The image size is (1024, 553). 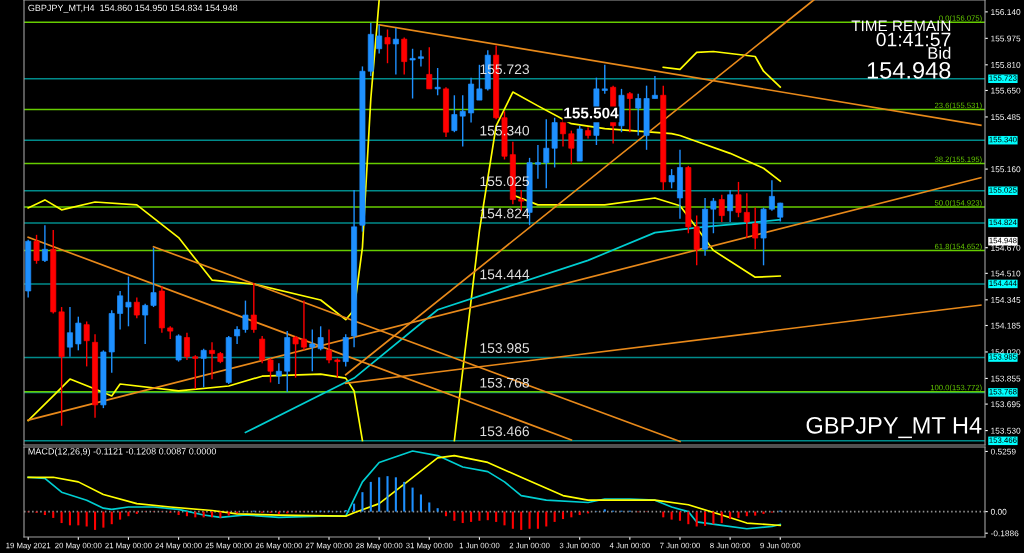 I want to click on y-tick-label: 156.140, so click(x=1006, y=12).